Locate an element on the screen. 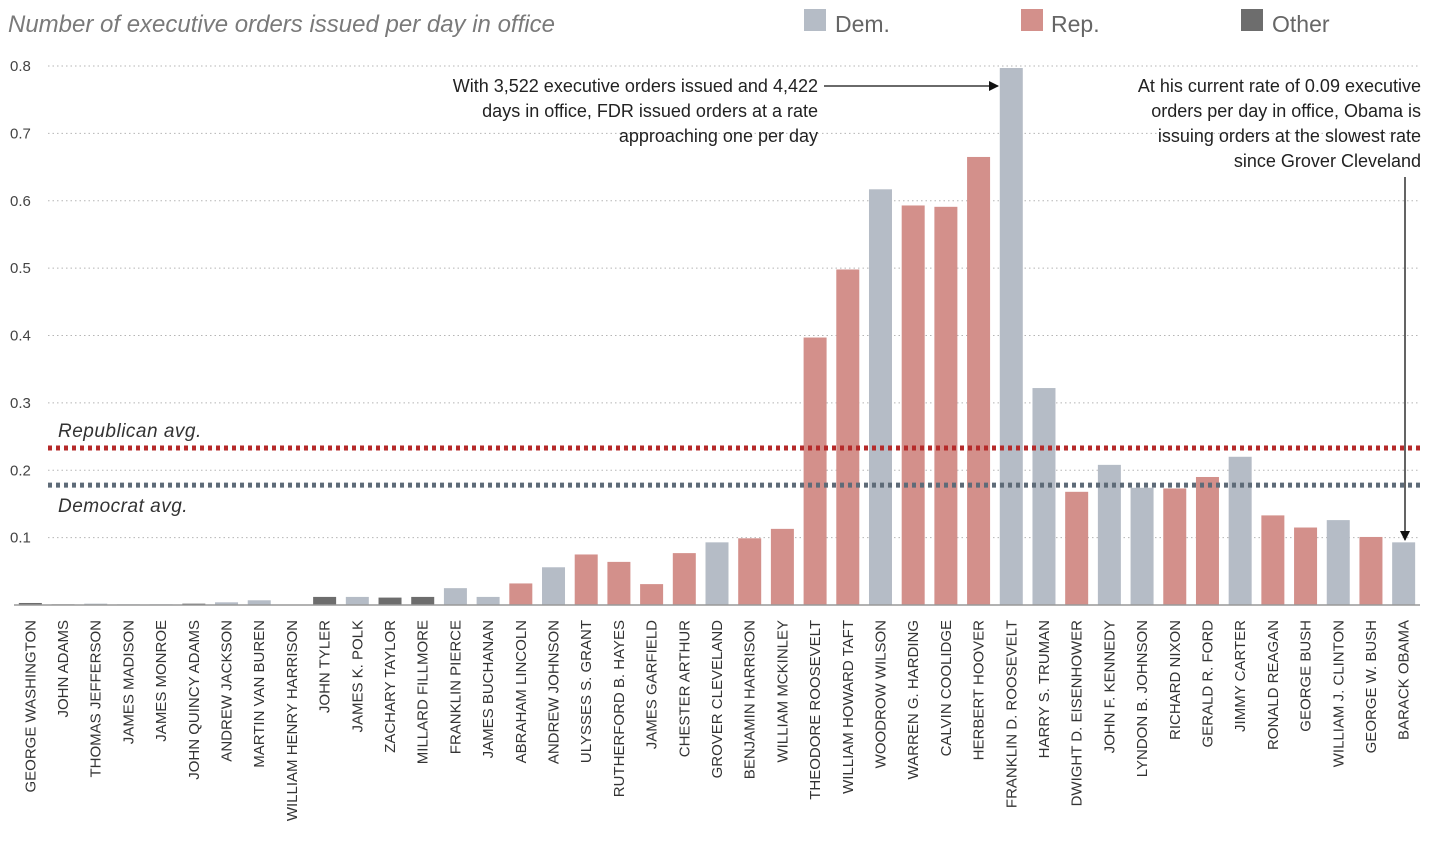  annotation-fdr-line-3: approaching one per day is located at coordinates (718, 136).